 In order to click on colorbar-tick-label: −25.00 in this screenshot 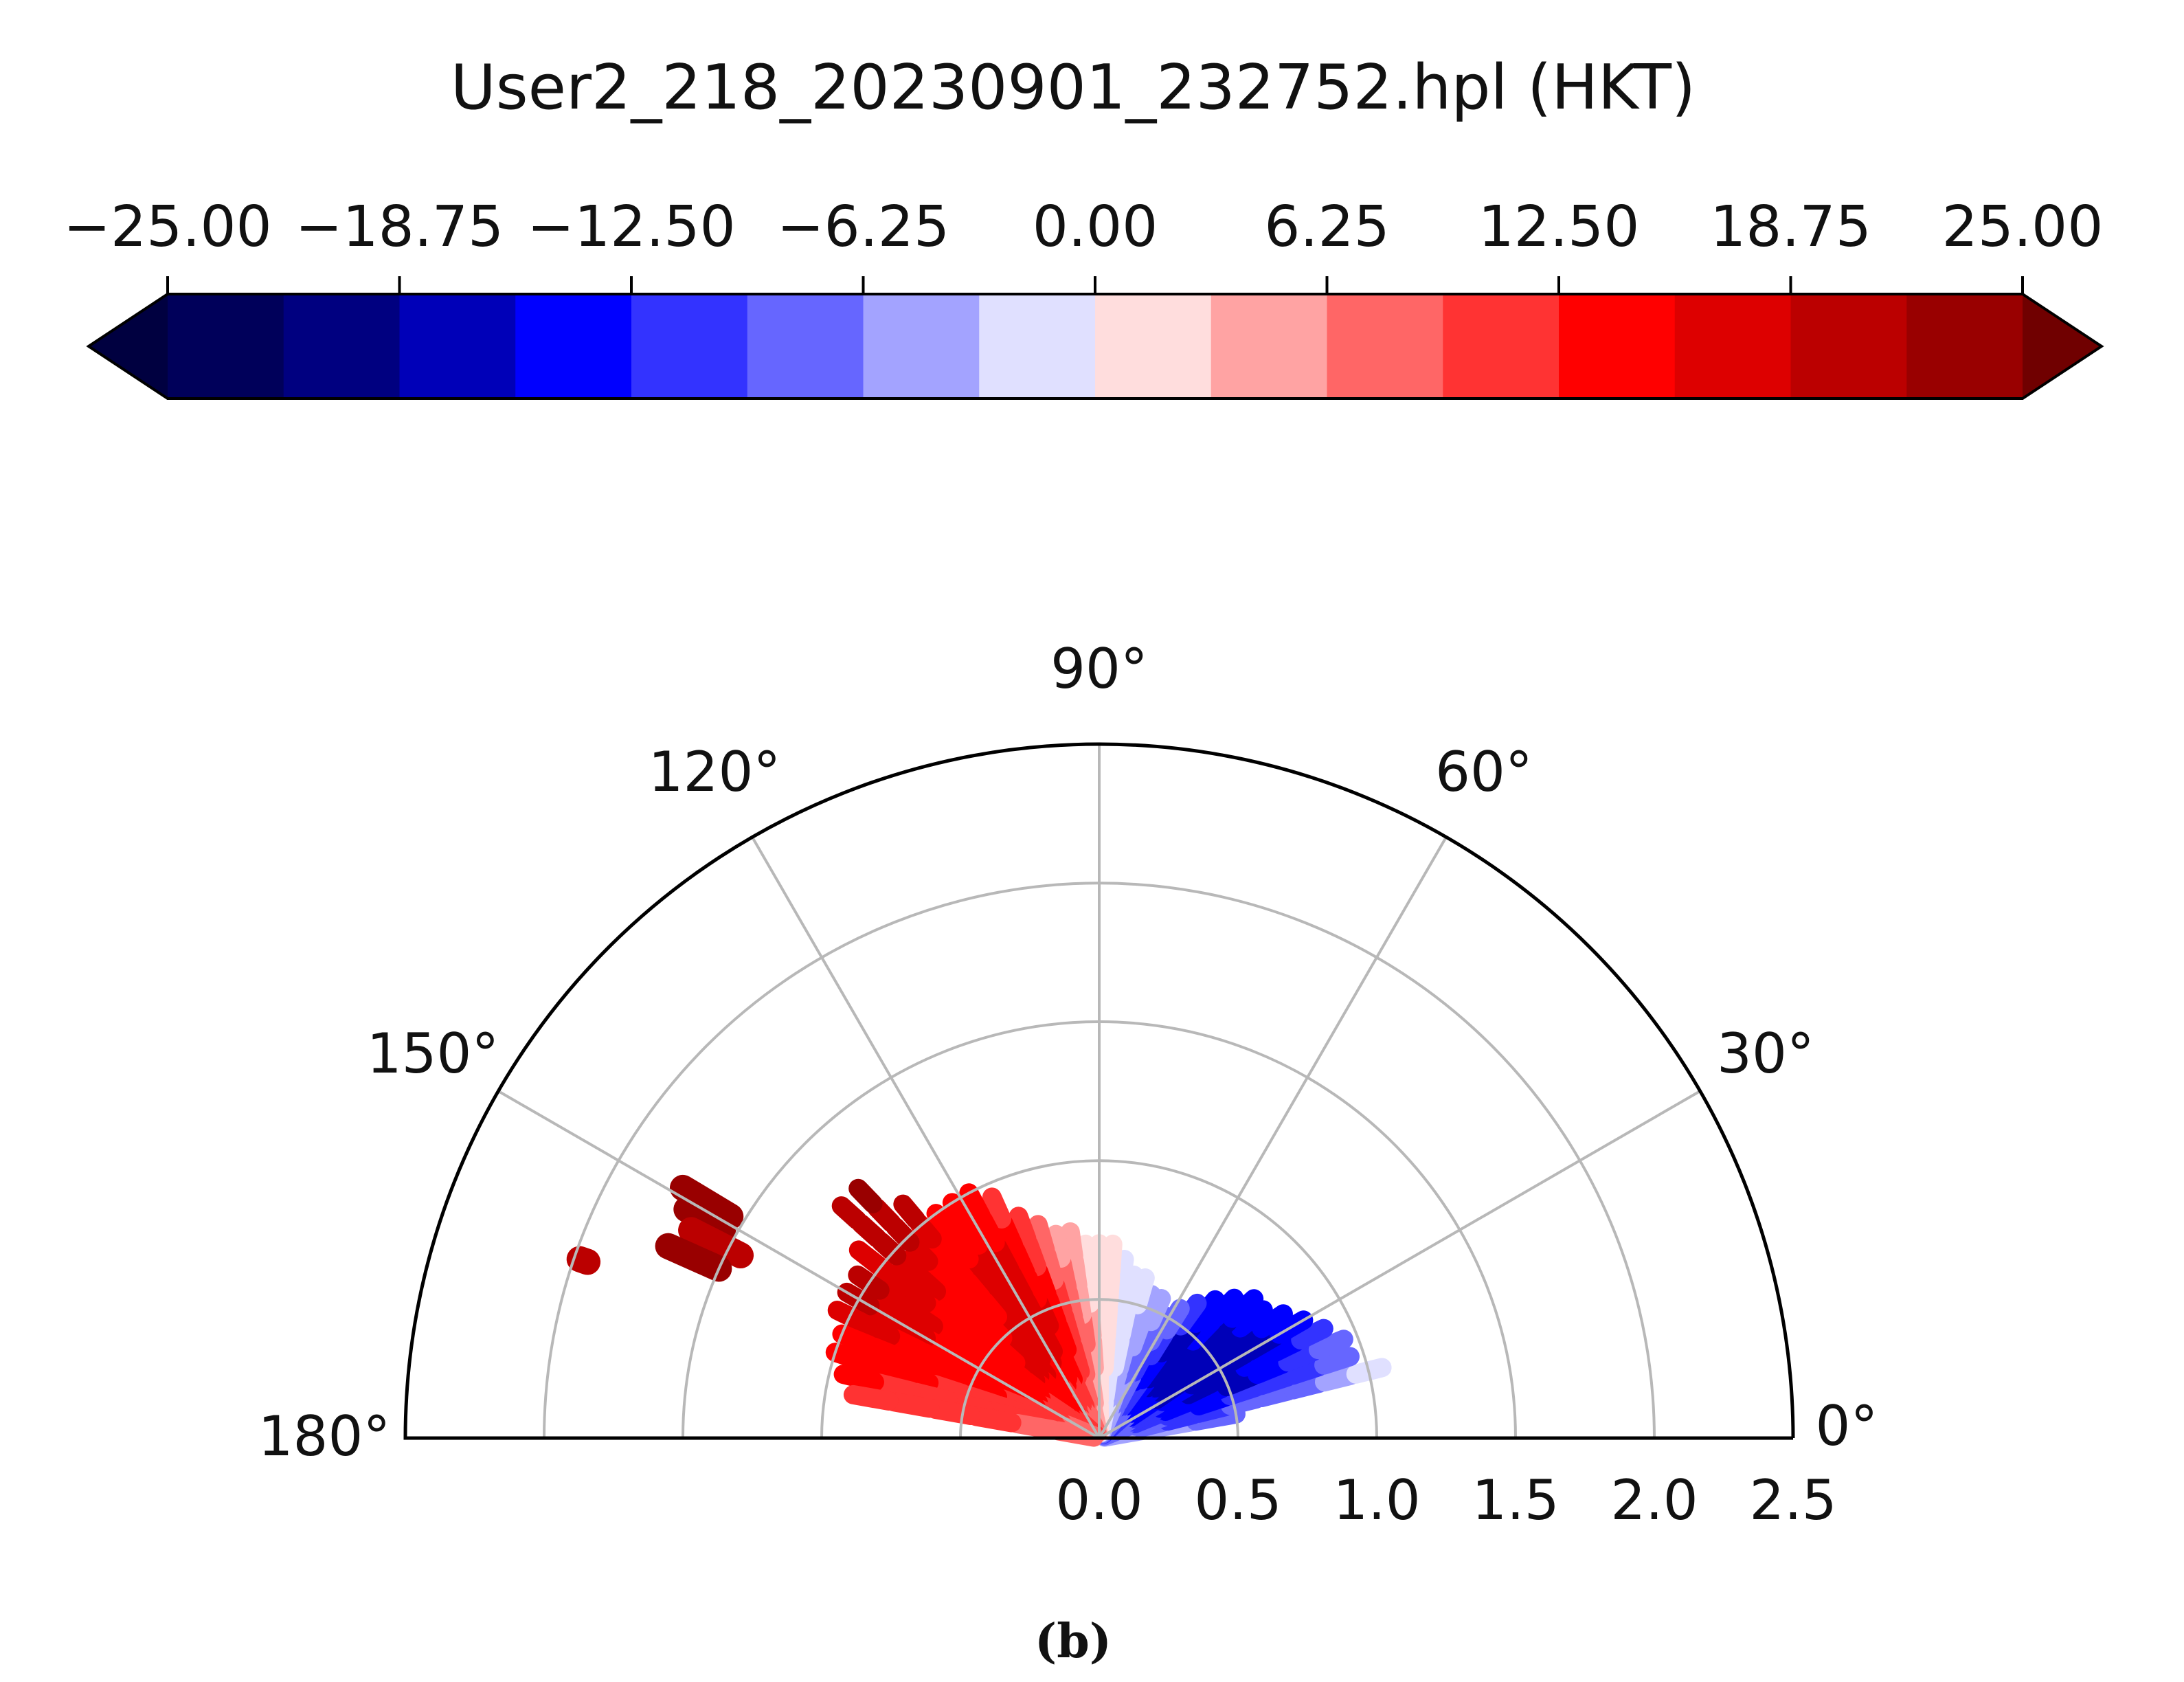, I will do `click(167, 227)`.